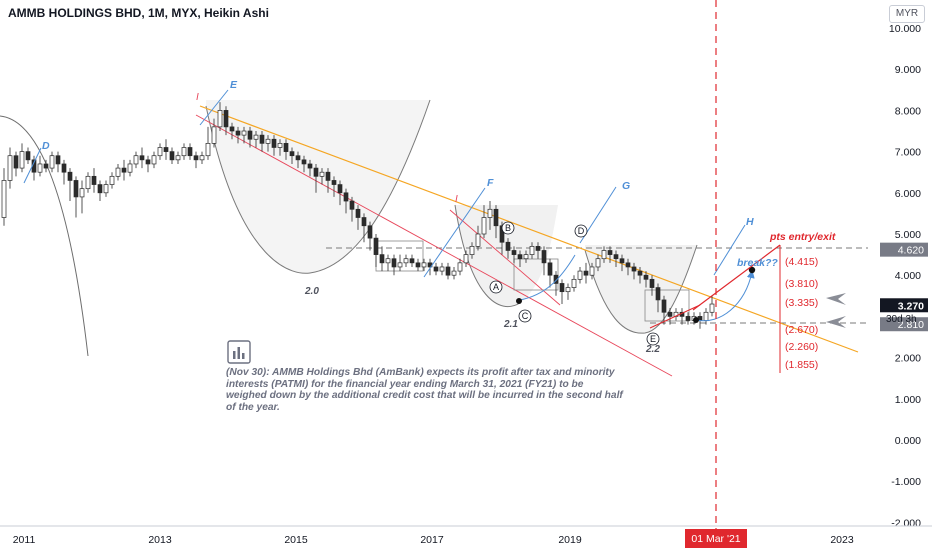 Image resolution: width=932 pixels, height=550 pixels. Describe the element at coordinates (626, 186) in the screenshot. I see `wave-label-g: G` at that location.